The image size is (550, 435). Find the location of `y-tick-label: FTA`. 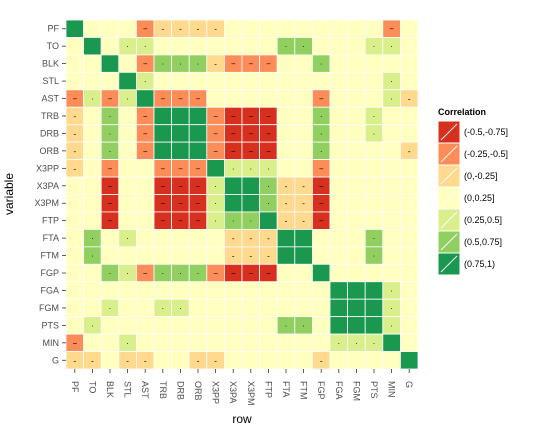

y-tick-label: FTA is located at coordinates (51, 238).